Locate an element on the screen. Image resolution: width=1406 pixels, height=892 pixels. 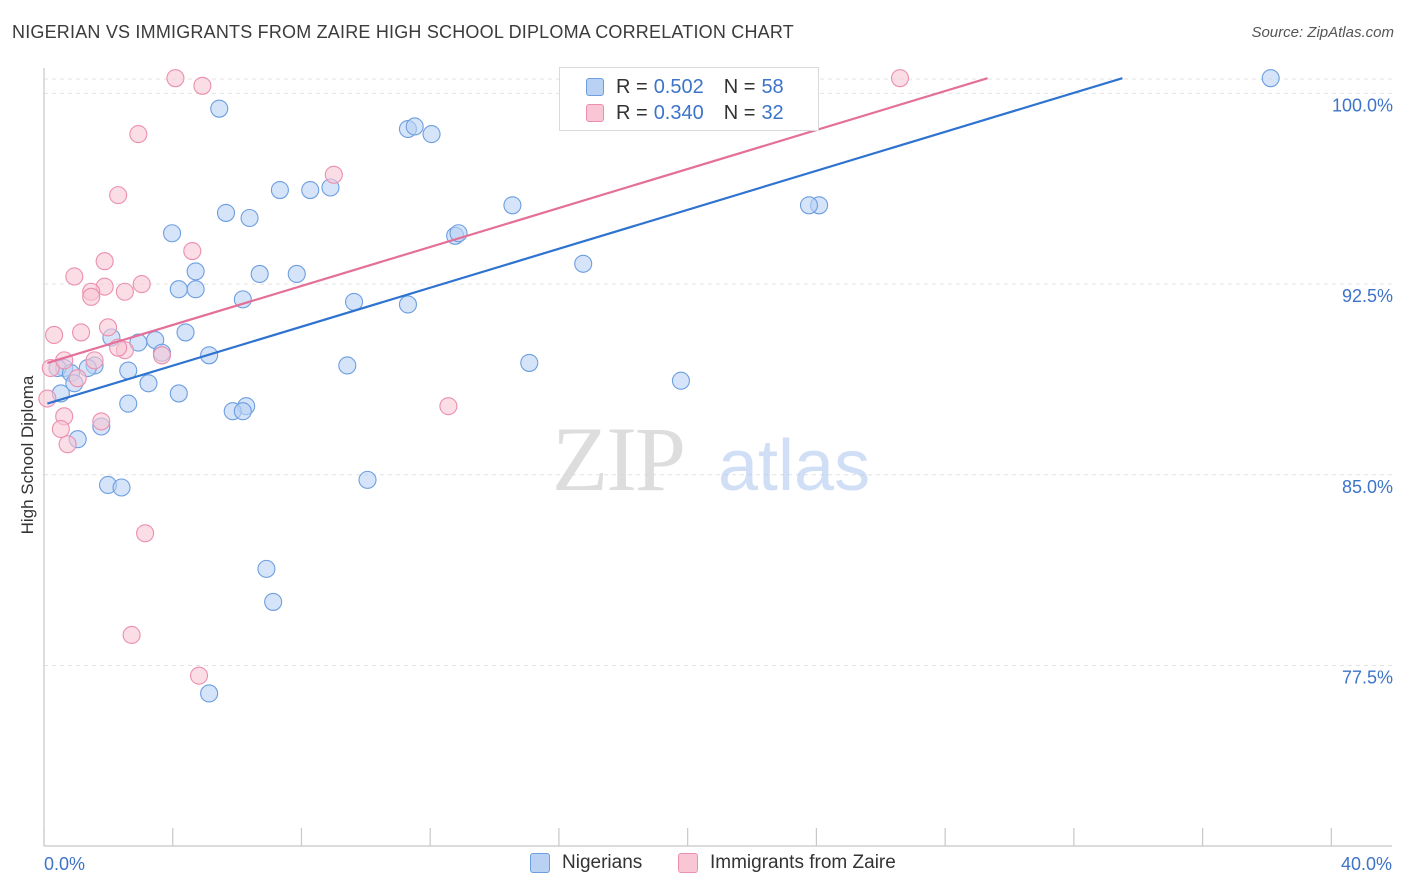
legend-item-nigerians: Nigerians is located at coordinates (586, 863).